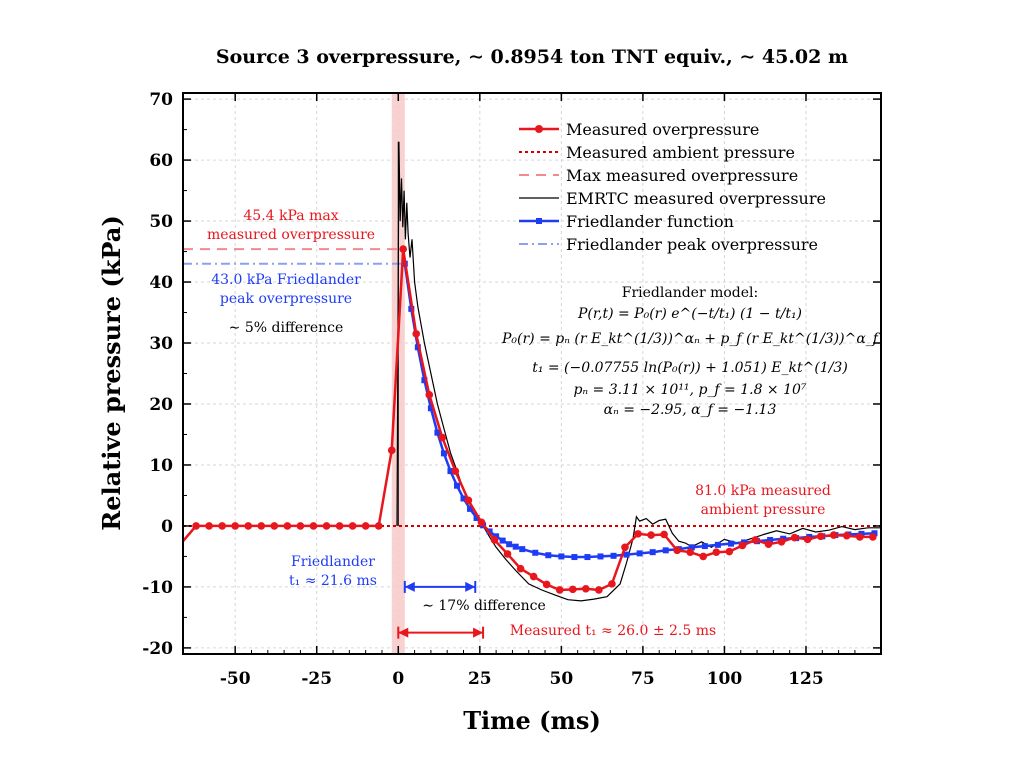  Describe the element at coordinates (291, 235) in the screenshot. I see `annotation-max-line-2: measured overpressure` at that location.